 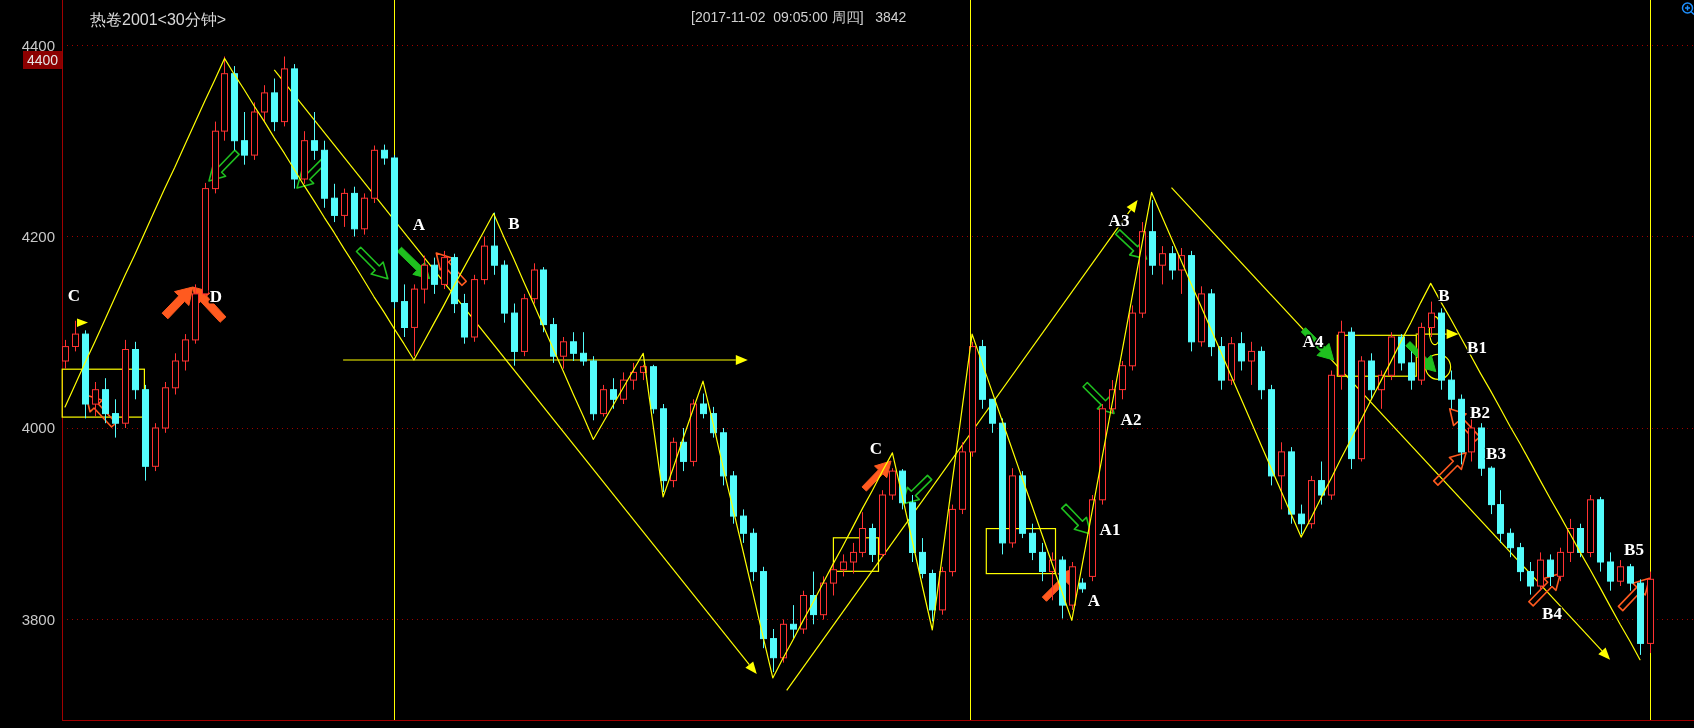 I want to click on y-tick-label: 3800, so click(x=38, y=619).